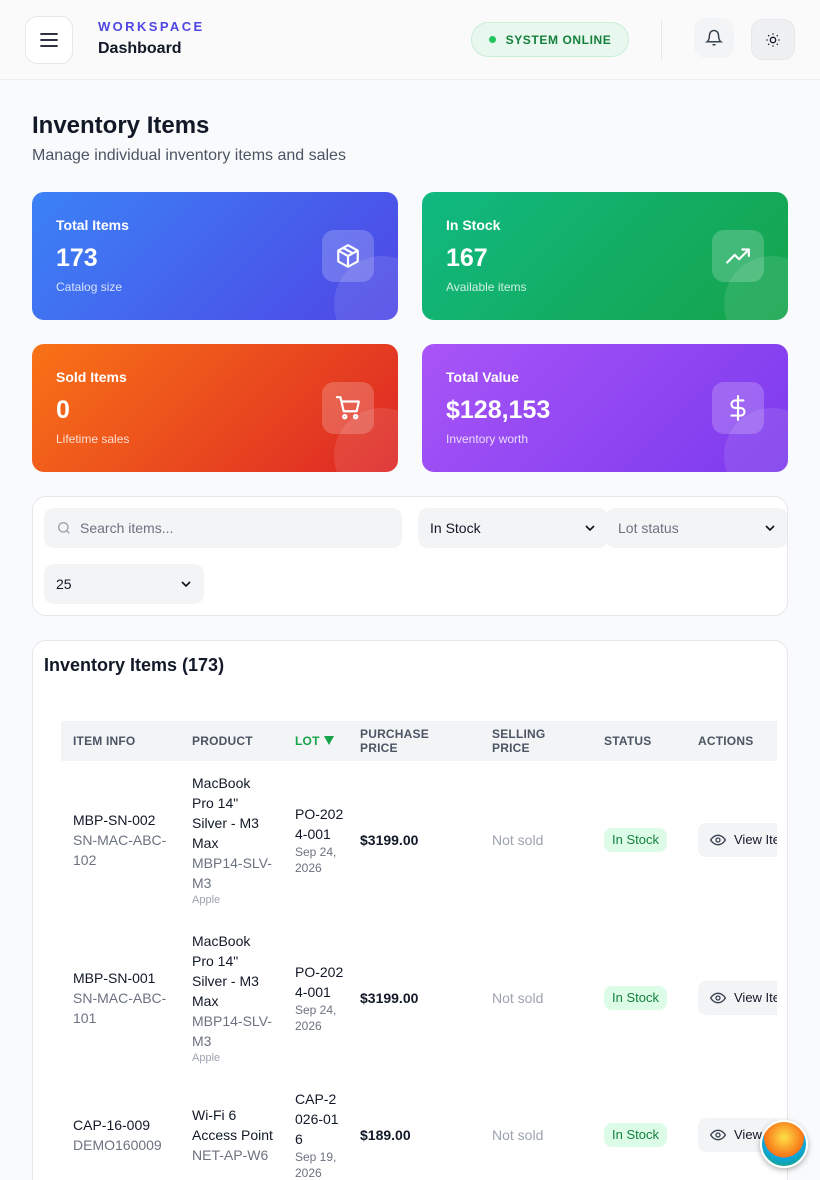 This screenshot has height=1180, width=820. What do you see at coordinates (467, 258) in the screenshot?
I see `stat-value: 167` at bounding box center [467, 258].